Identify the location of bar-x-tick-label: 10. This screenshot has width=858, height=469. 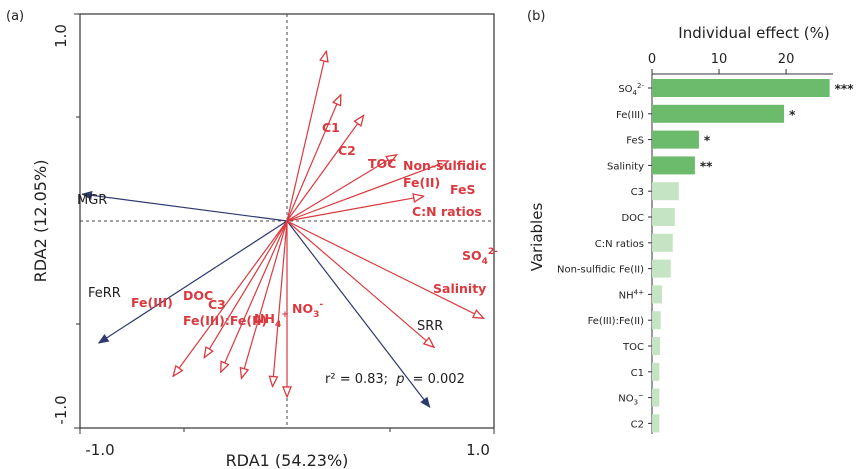
(719, 59).